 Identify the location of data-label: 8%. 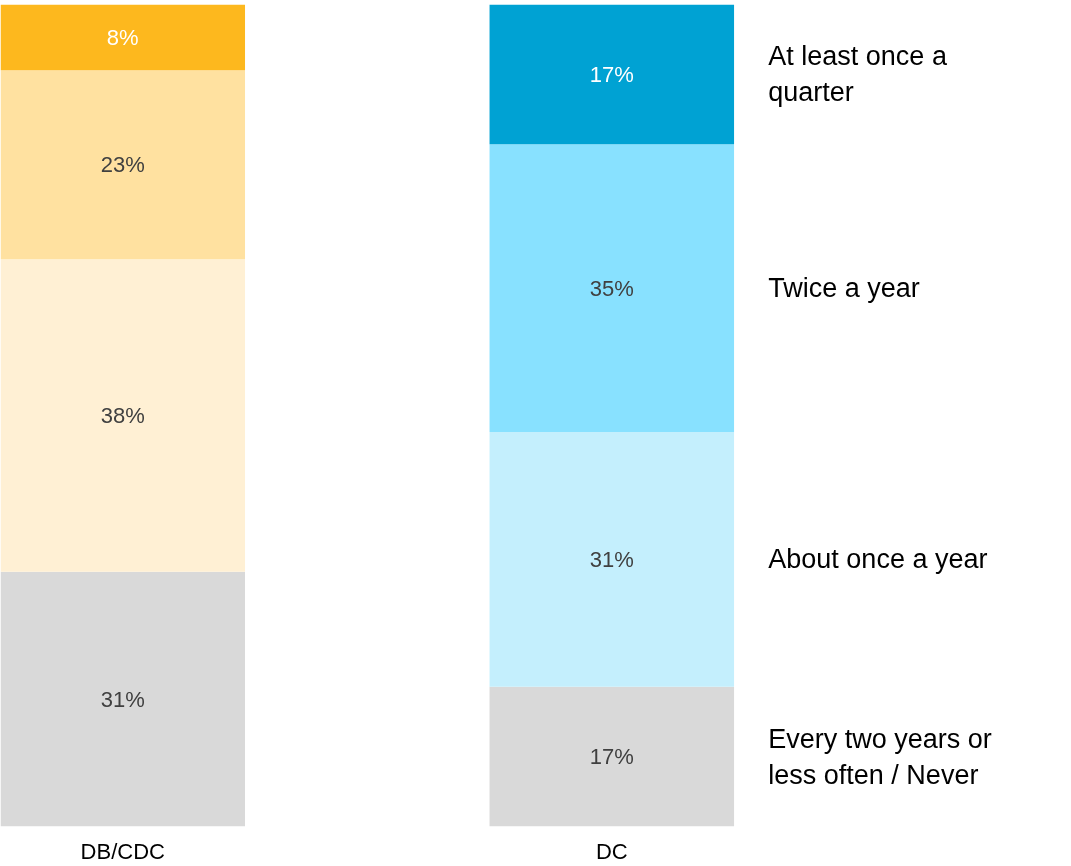
(122, 37).